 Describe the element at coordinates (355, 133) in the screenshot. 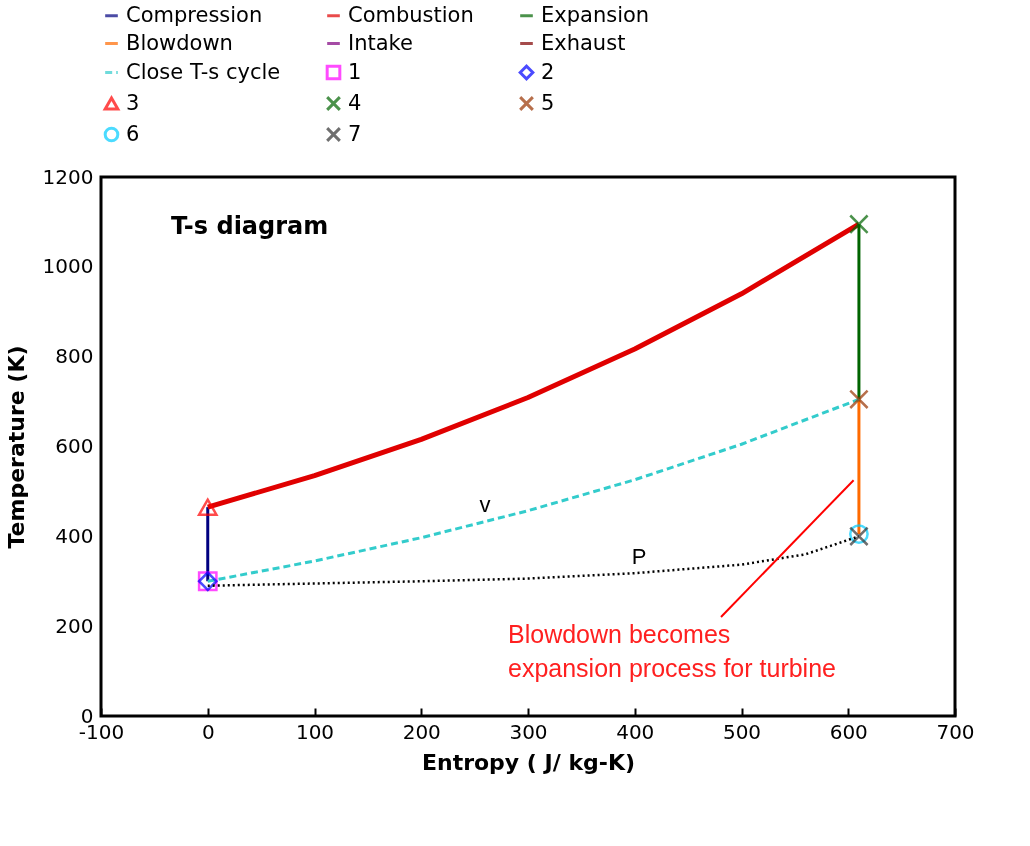

I see `legend-label: 7` at that location.